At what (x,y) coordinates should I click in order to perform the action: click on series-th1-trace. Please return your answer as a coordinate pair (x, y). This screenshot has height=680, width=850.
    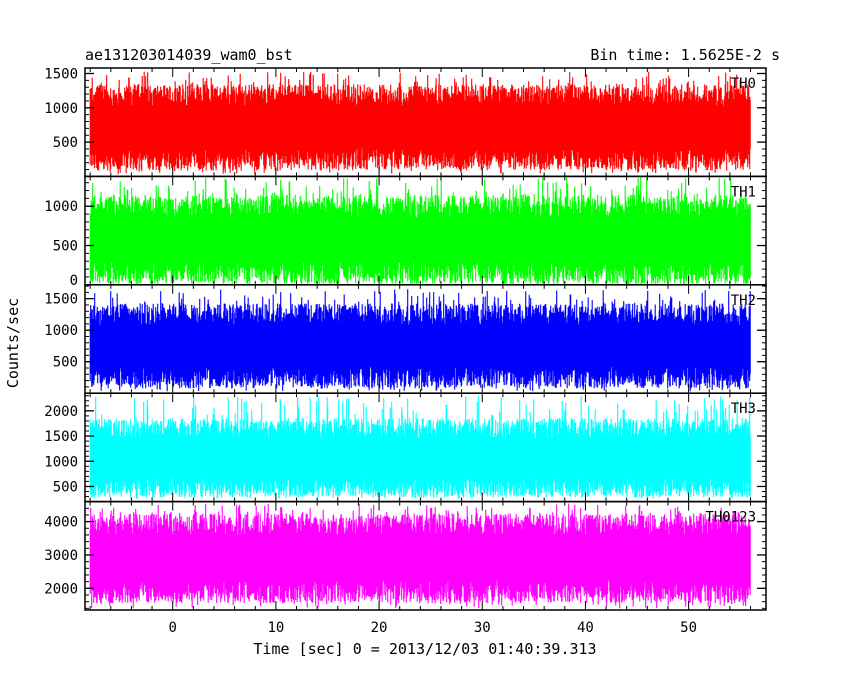
    Looking at the image, I should click on (420, 231).